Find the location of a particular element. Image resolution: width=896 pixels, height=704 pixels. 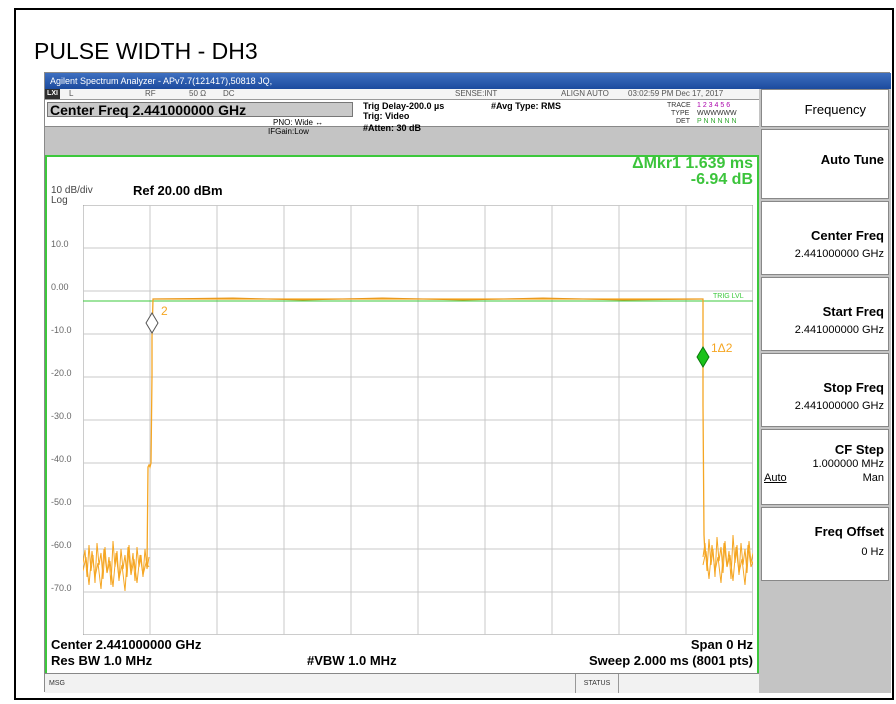

auto-tune-label: Auto Tune is located at coordinates (852, 159).